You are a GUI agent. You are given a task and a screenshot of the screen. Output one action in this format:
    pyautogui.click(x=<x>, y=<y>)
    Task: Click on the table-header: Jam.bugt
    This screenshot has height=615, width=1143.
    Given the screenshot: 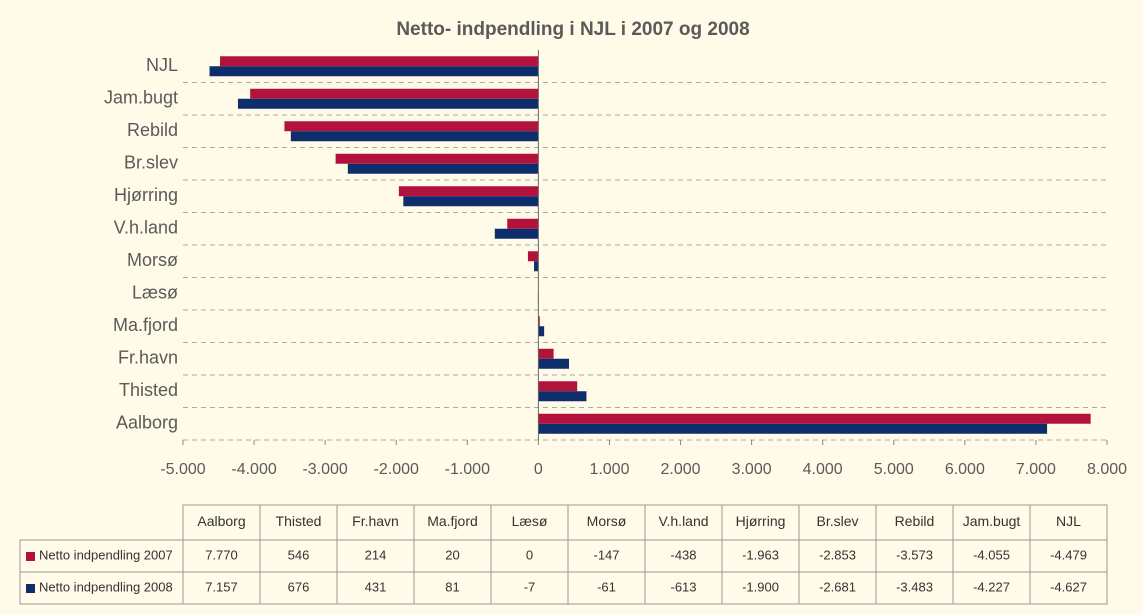 What is the action you would take?
    pyautogui.click(x=992, y=521)
    